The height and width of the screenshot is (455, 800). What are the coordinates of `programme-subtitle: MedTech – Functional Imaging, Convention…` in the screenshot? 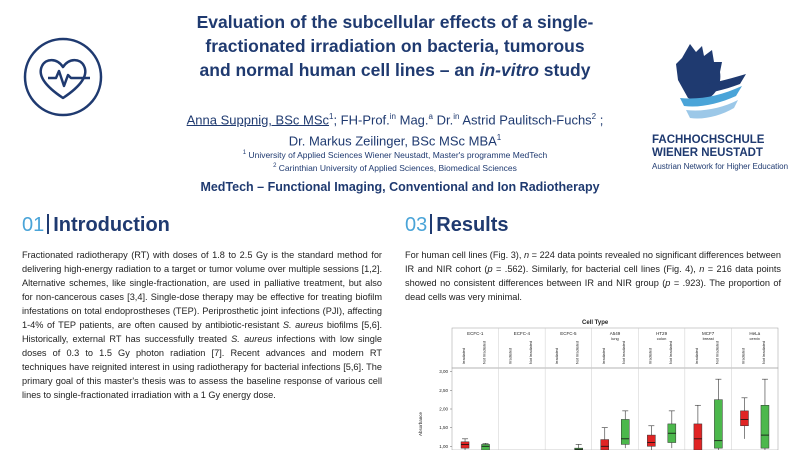 It's located at (400, 187).